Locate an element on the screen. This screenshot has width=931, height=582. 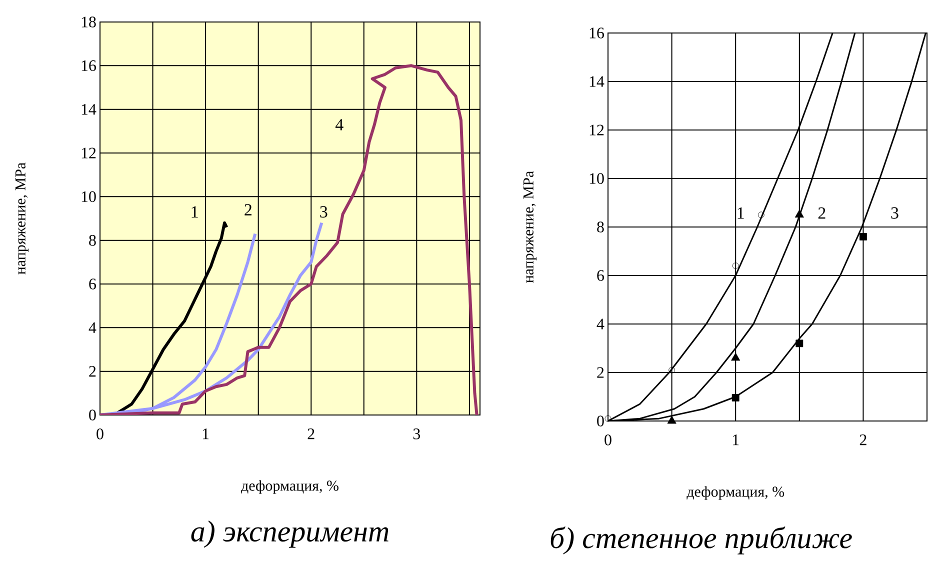
text: а) эксперимент is located at coordinates (289, 534).